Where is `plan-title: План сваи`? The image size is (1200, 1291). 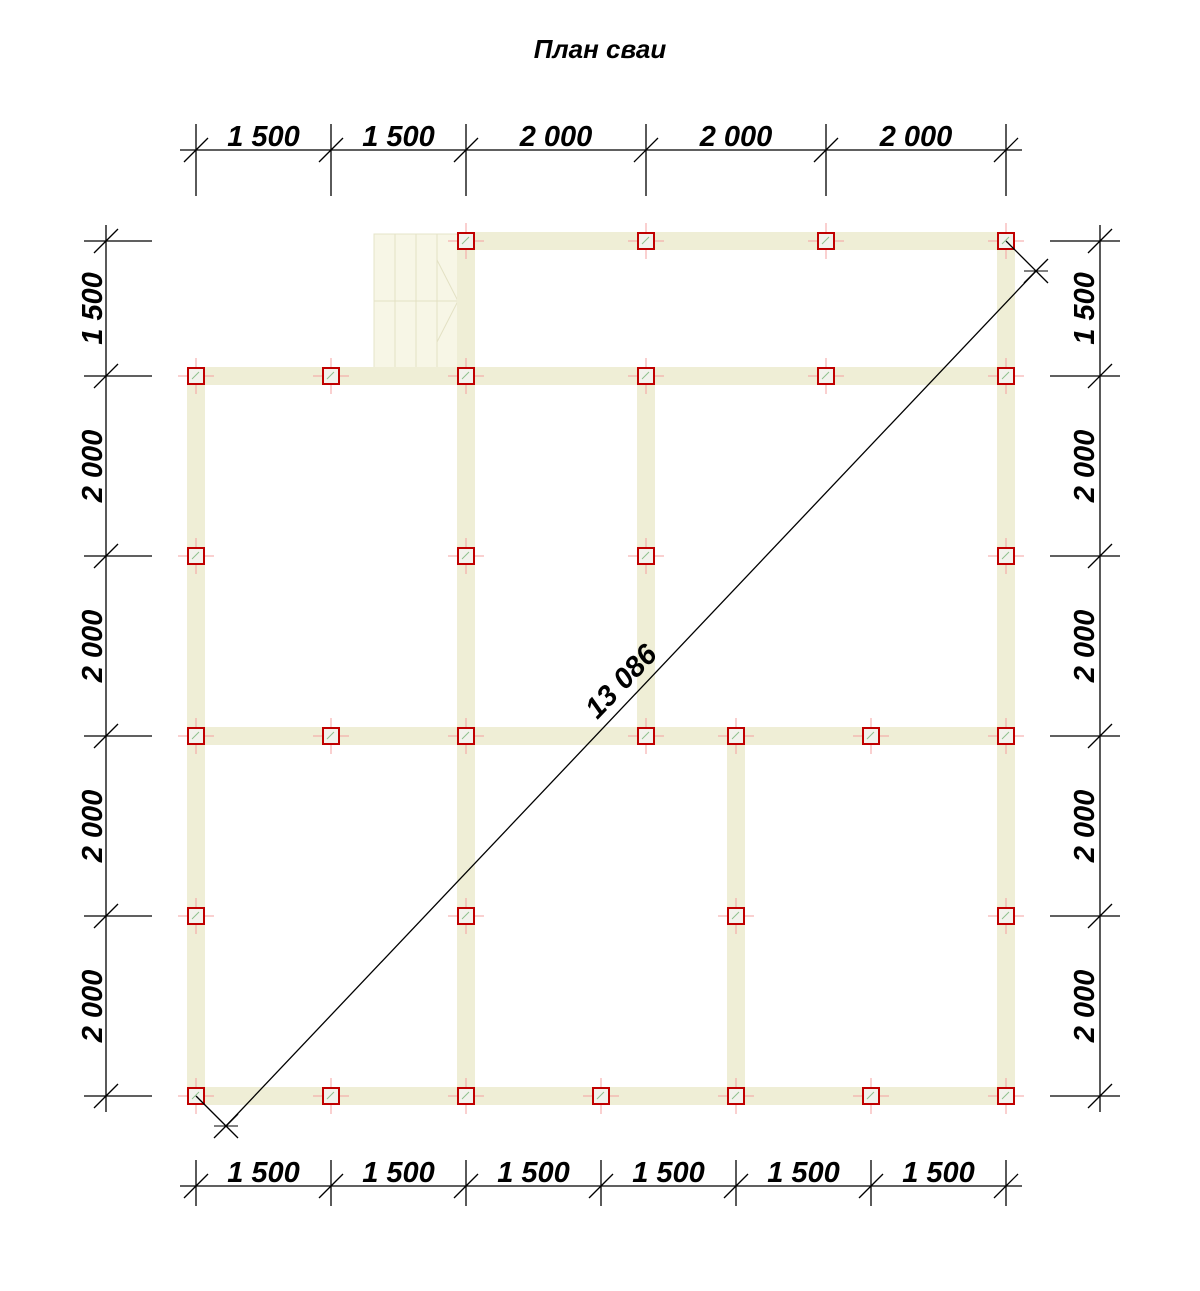 plan-title: План сваи is located at coordinates (600, 49).